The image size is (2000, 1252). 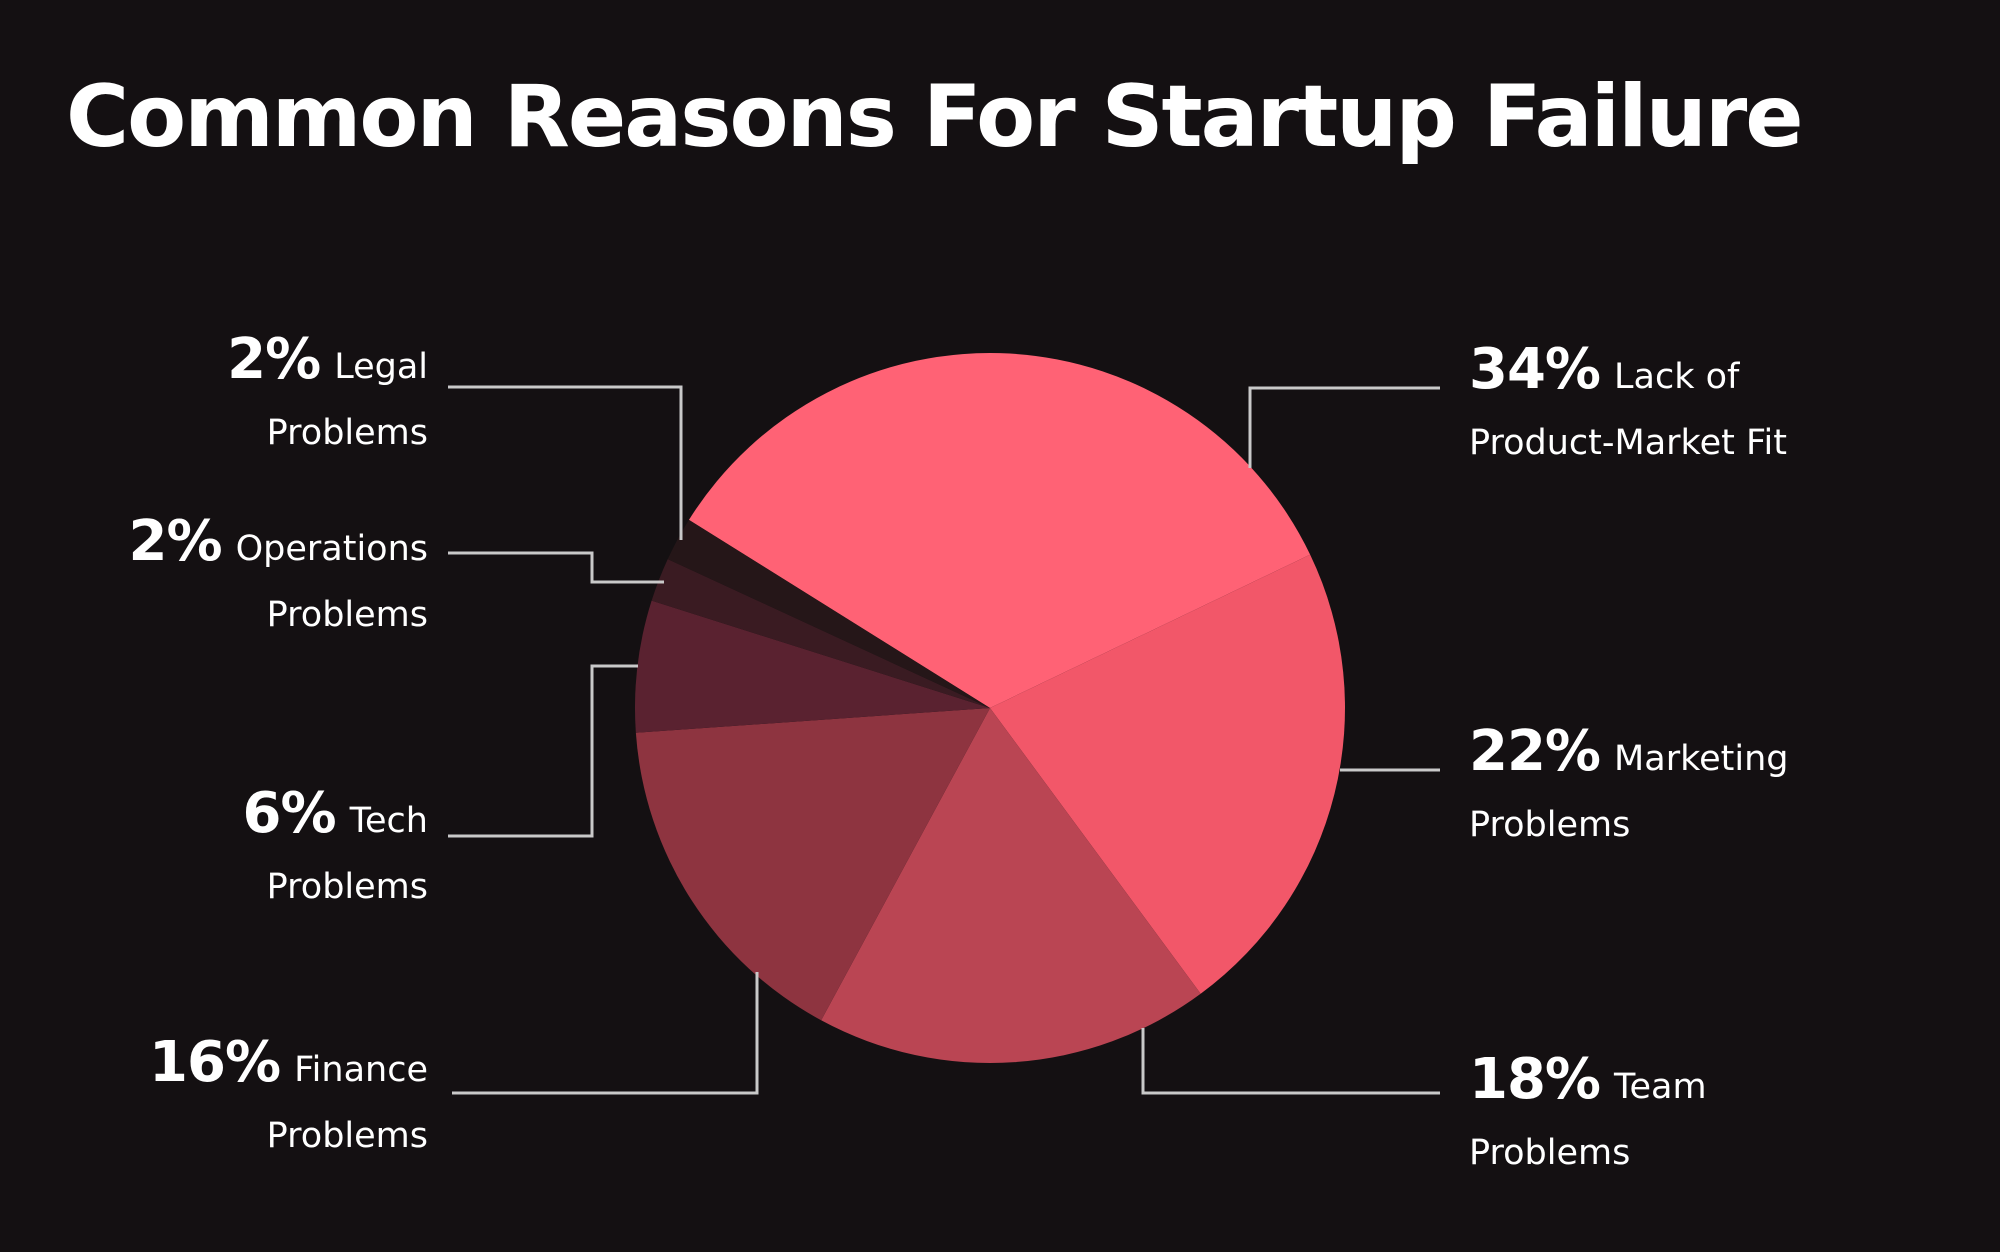 What do you see at coordinates (1550, 825) in the screenshot?
I see `label-marketing-line2: Problems` at bounding box center [1550, 825].